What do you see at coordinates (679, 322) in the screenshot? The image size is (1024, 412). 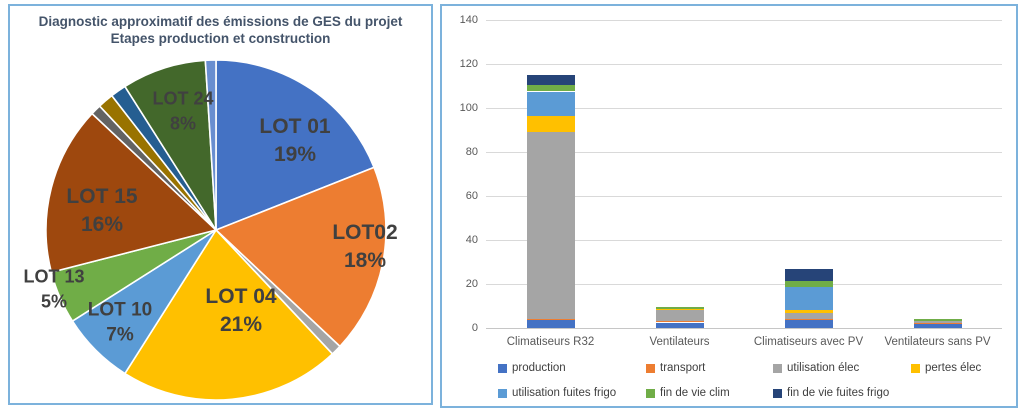 I see `bar-segment-transport-ventilateurs` at bounding box center [679, 322].